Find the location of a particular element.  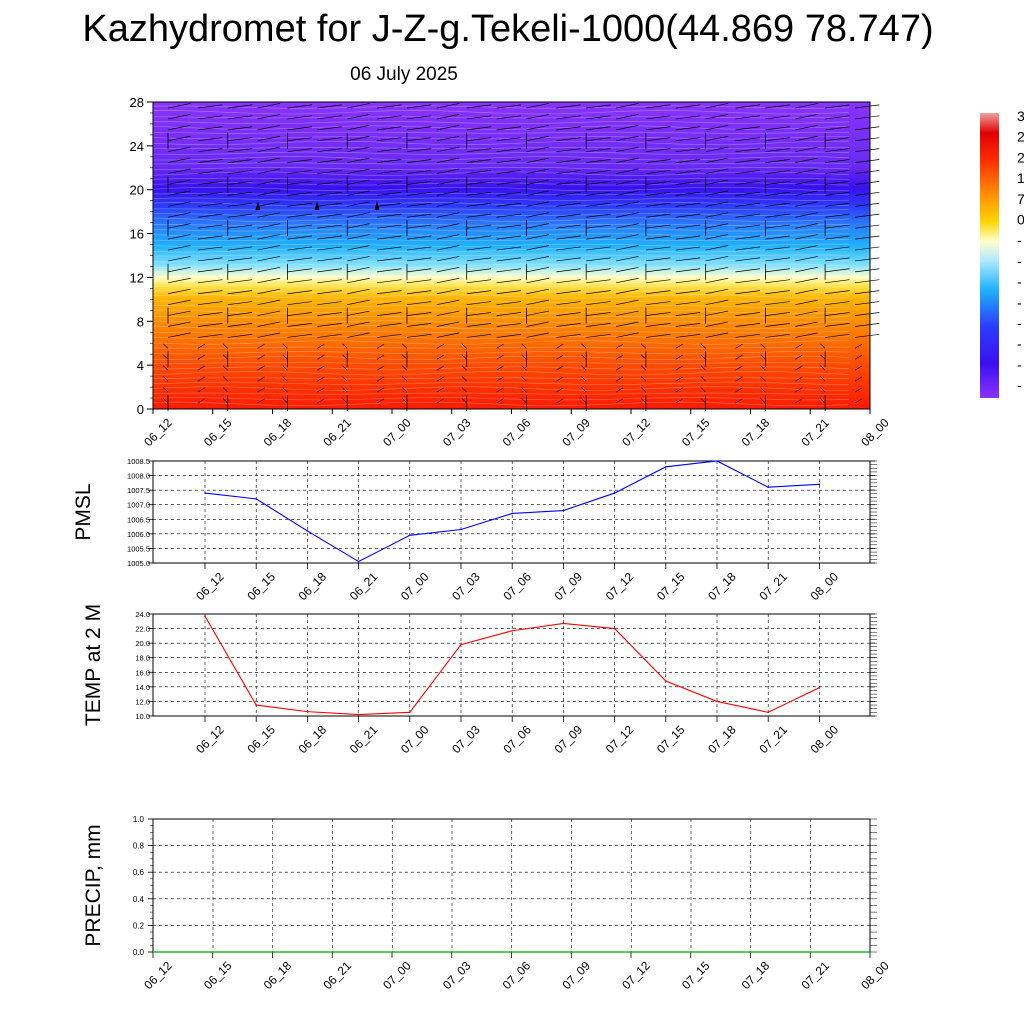

ytick-label: 0.6 is located at coordinates (139, 872).